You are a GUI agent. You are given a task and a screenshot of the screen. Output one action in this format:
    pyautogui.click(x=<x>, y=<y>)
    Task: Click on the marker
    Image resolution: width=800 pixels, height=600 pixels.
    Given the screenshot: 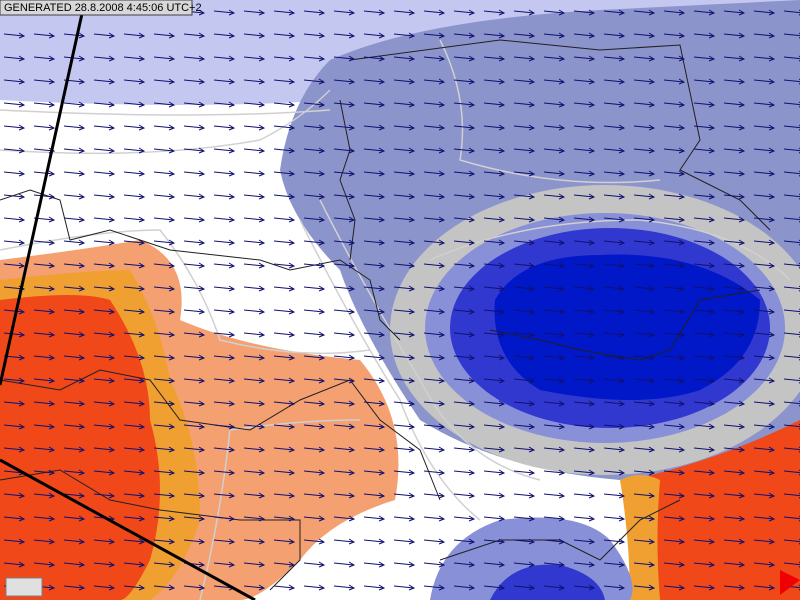 What is the action you would take?
    pyautogui.click(x=790, y=582)
    